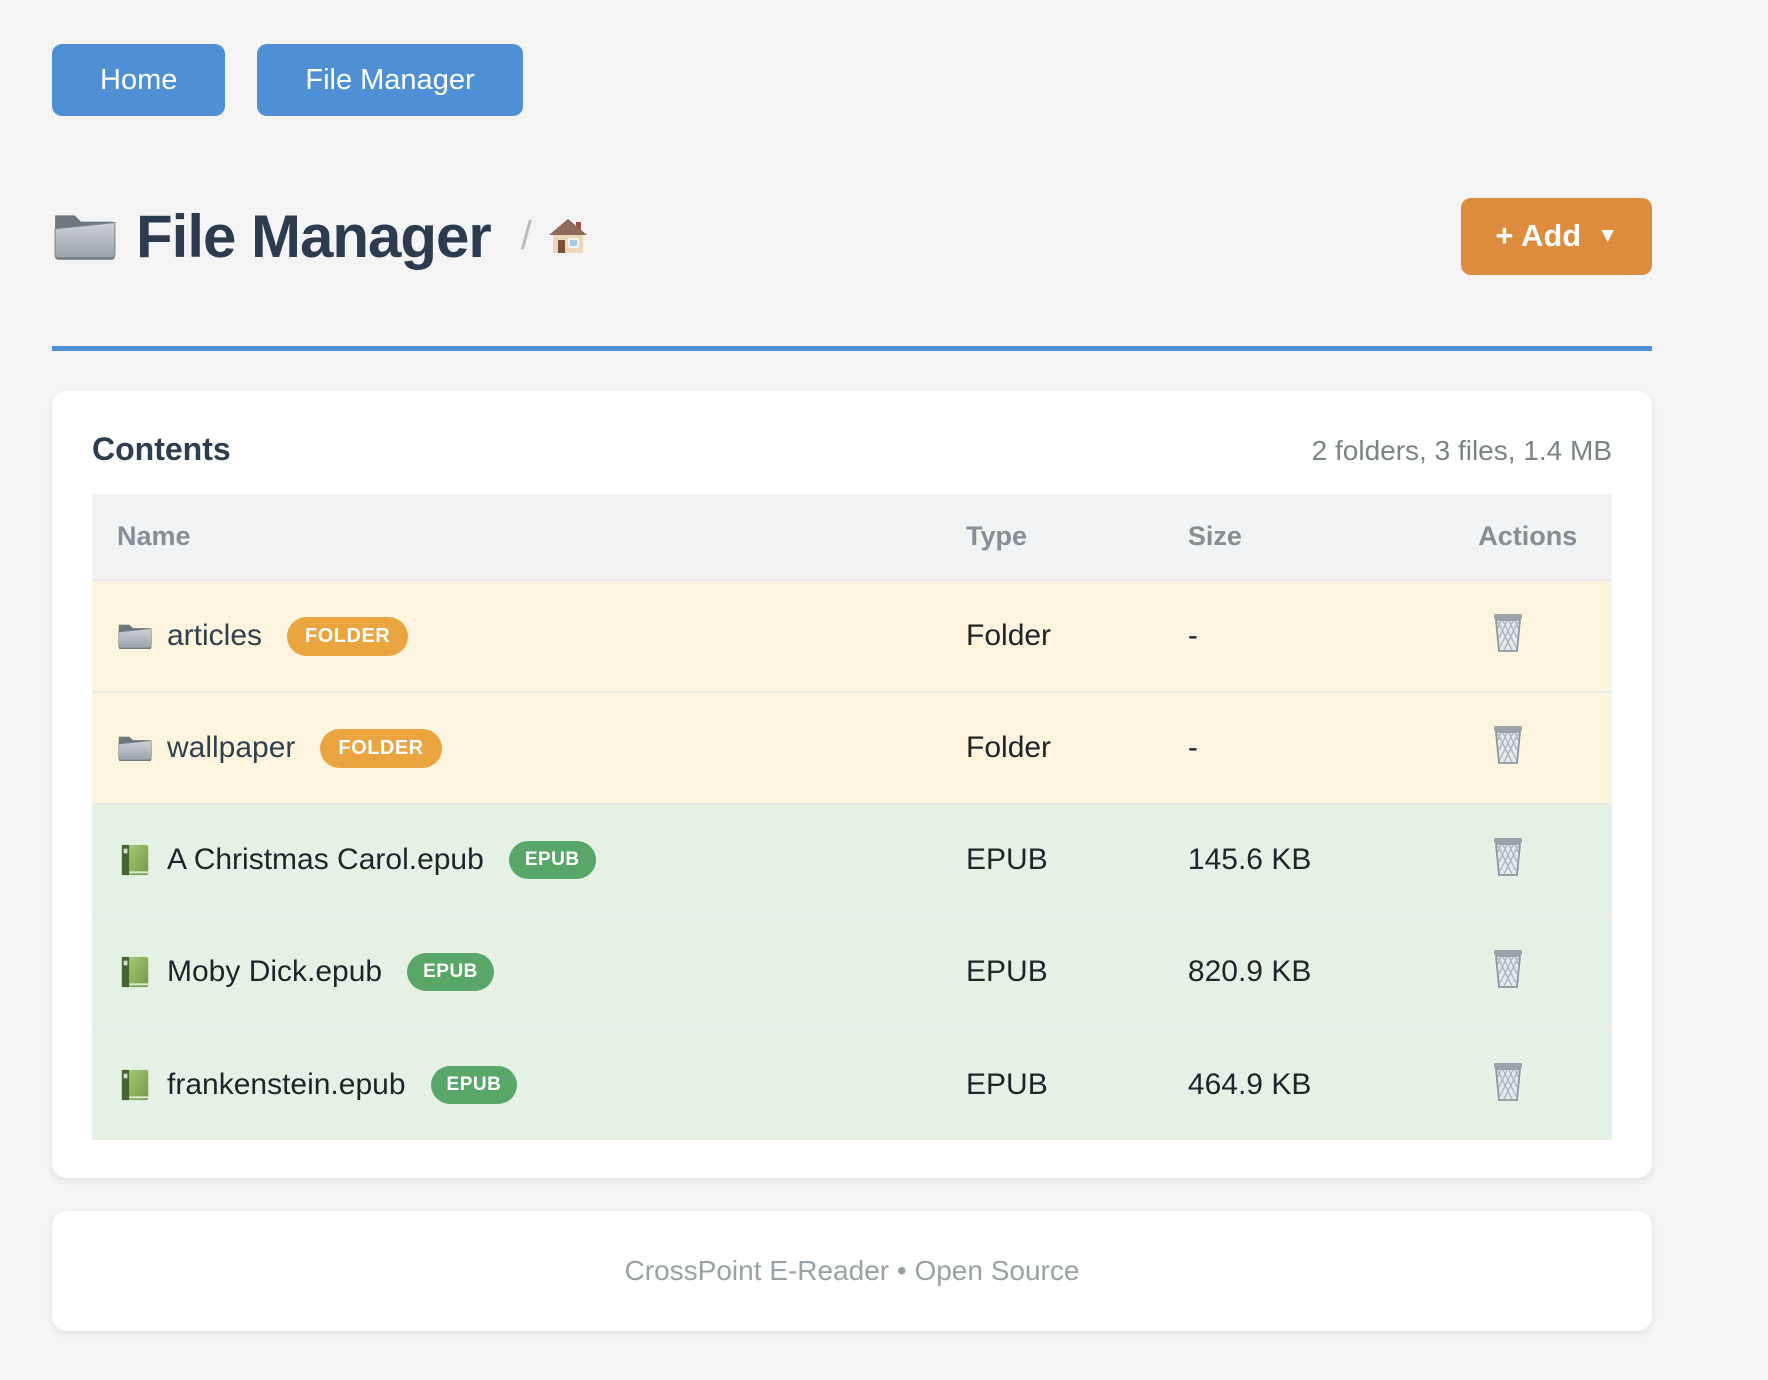 The width and height of the screenshot is (1768, 1380). I want to click on item-name-link: articles, so click(215, 635).